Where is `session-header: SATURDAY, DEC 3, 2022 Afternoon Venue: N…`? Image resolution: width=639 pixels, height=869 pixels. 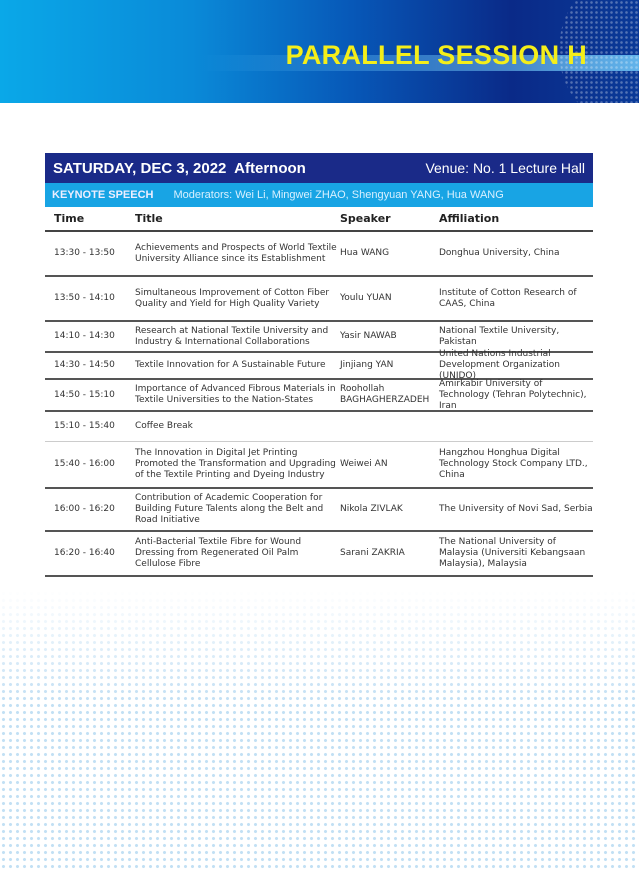
session-header: SATURDAY, DEC 3, 2022 Afternoon Venue: N… is located at coordinates (319, 168).